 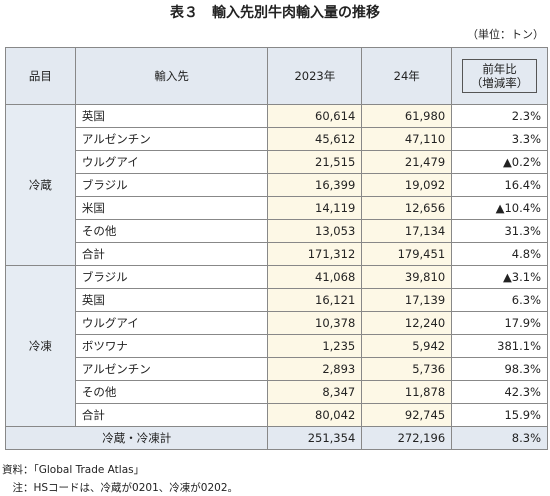 I want to click on cell: 12,240, so click(x=407, y=323).